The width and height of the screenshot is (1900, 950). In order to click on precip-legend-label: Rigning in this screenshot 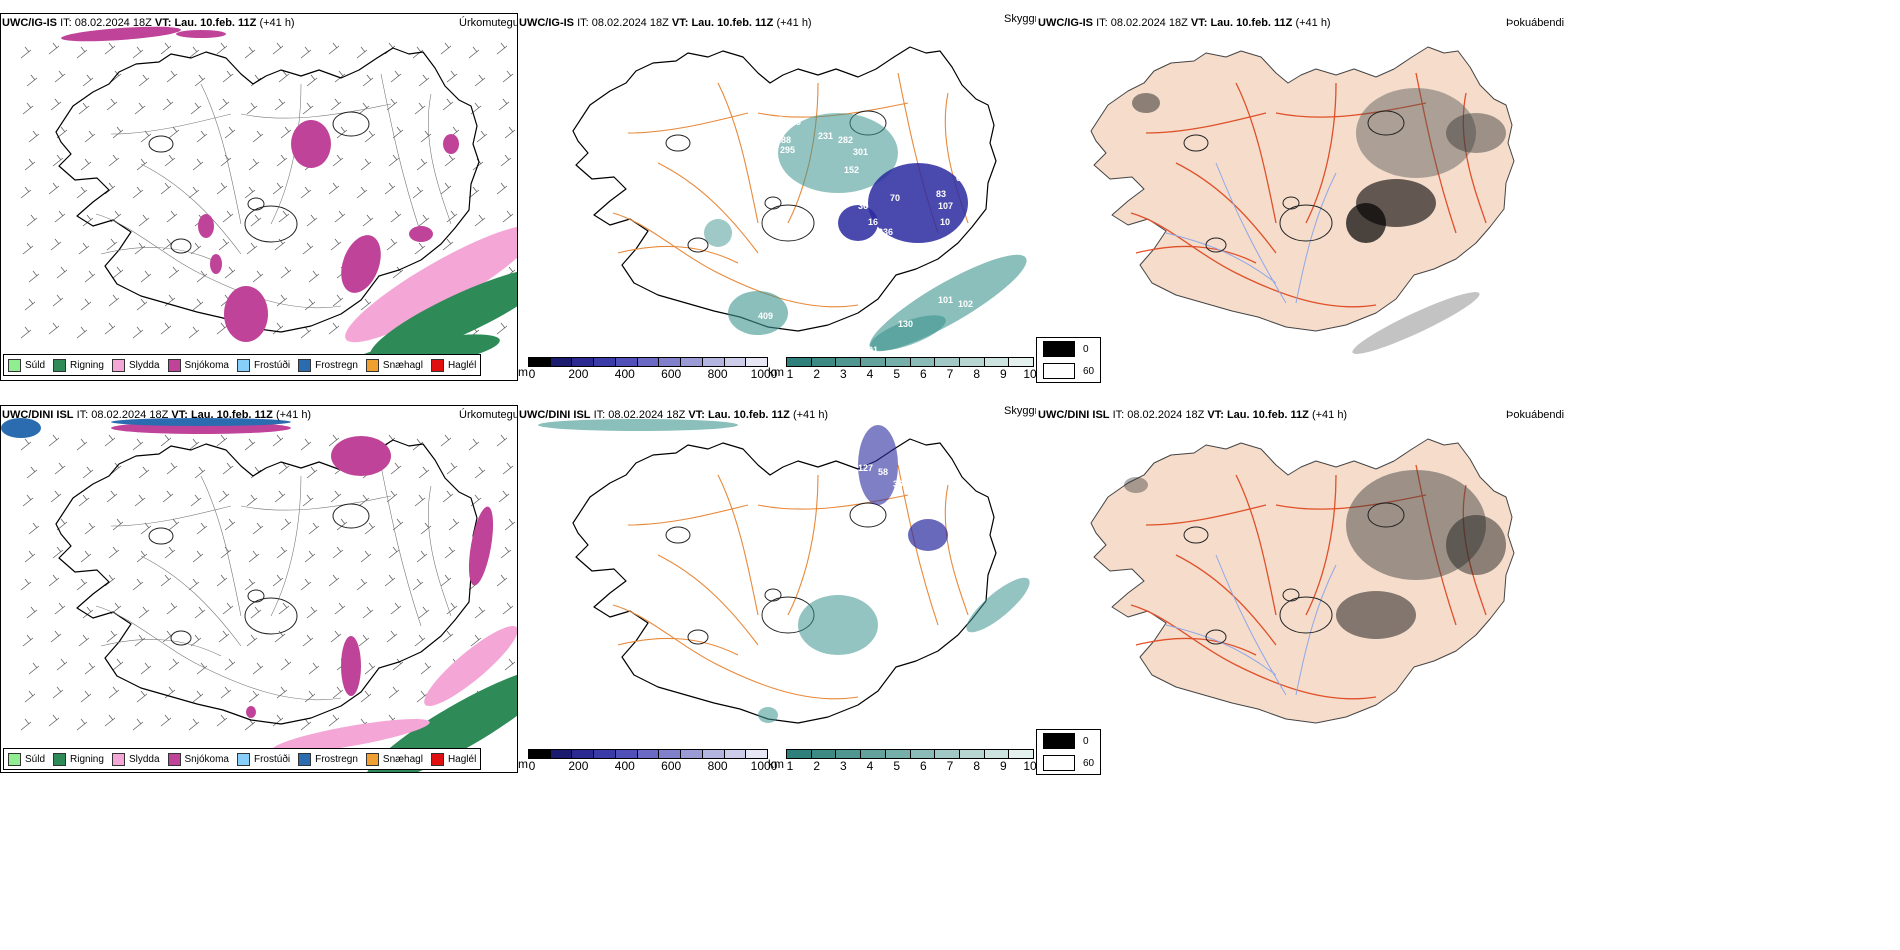, I will do `click(87, 759)`.